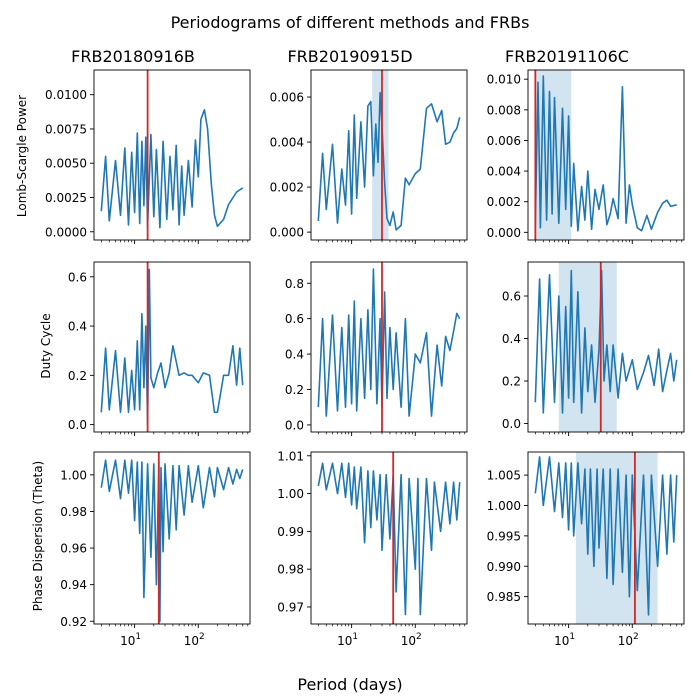 This screenshot has height=700, width=700. I want to click on y-tick-label: 0.99, so click(290, 532).